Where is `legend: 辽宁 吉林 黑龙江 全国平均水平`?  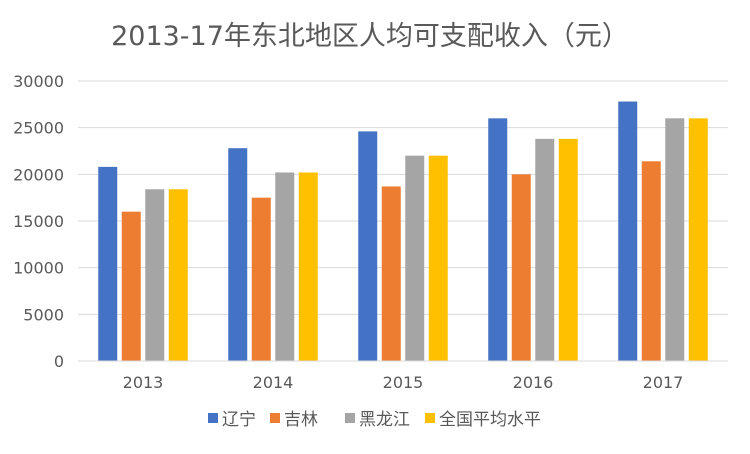
legend: 辽宁 吉林 黑龙江 全国平均水平 is located at coordinates (374, 420).